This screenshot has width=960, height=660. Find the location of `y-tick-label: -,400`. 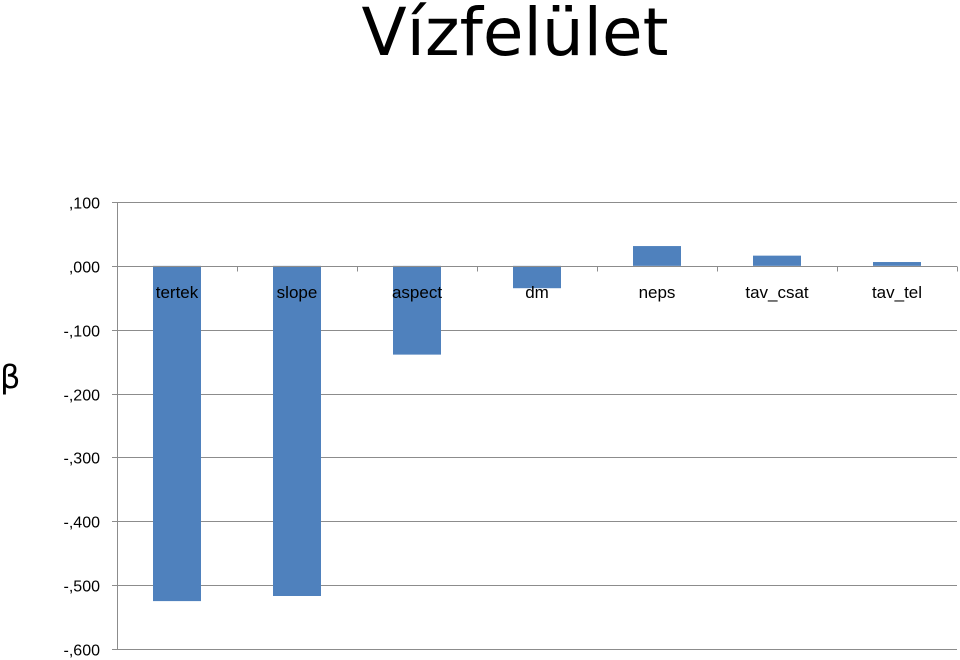

y-tick-label: -,400 is located at coordinates (82, 523).